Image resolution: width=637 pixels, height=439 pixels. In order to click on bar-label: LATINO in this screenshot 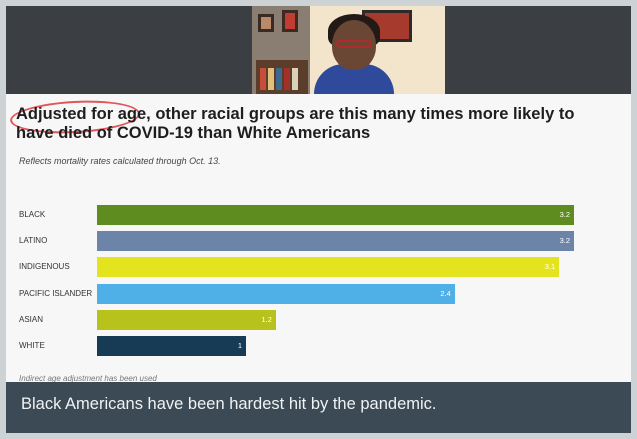, I will do `click(33, 241)`.